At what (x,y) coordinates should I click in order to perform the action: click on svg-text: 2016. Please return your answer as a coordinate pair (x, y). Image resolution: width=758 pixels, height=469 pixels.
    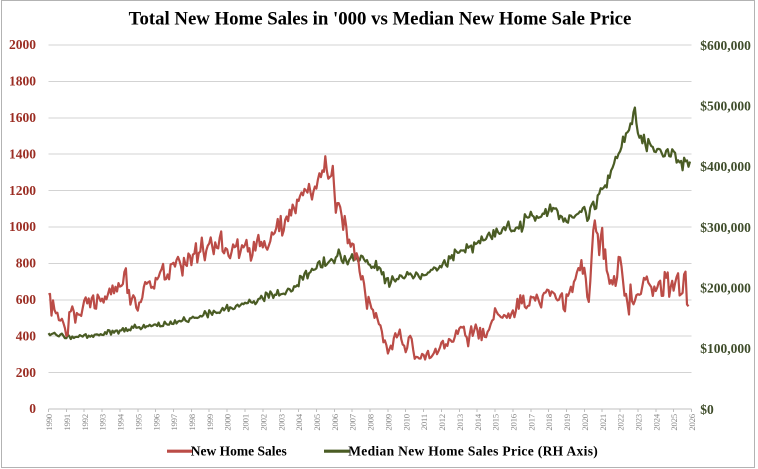
    Looking at the image, I should click on (514, 421).